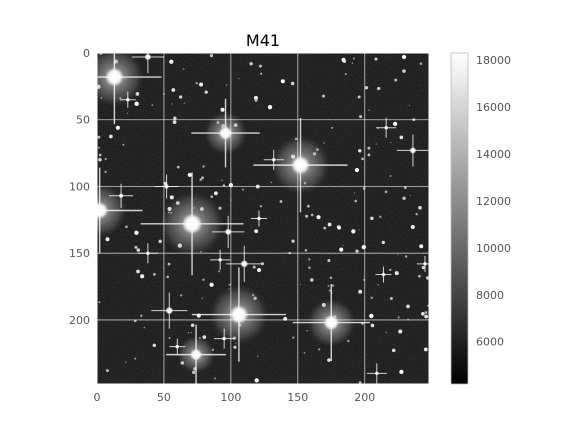 The height and width of the screenshot is (432, 576). I want to click on colorbar-ticks: 6000 8000 10000 12000 14000 16000 18000, so click(493, 201).